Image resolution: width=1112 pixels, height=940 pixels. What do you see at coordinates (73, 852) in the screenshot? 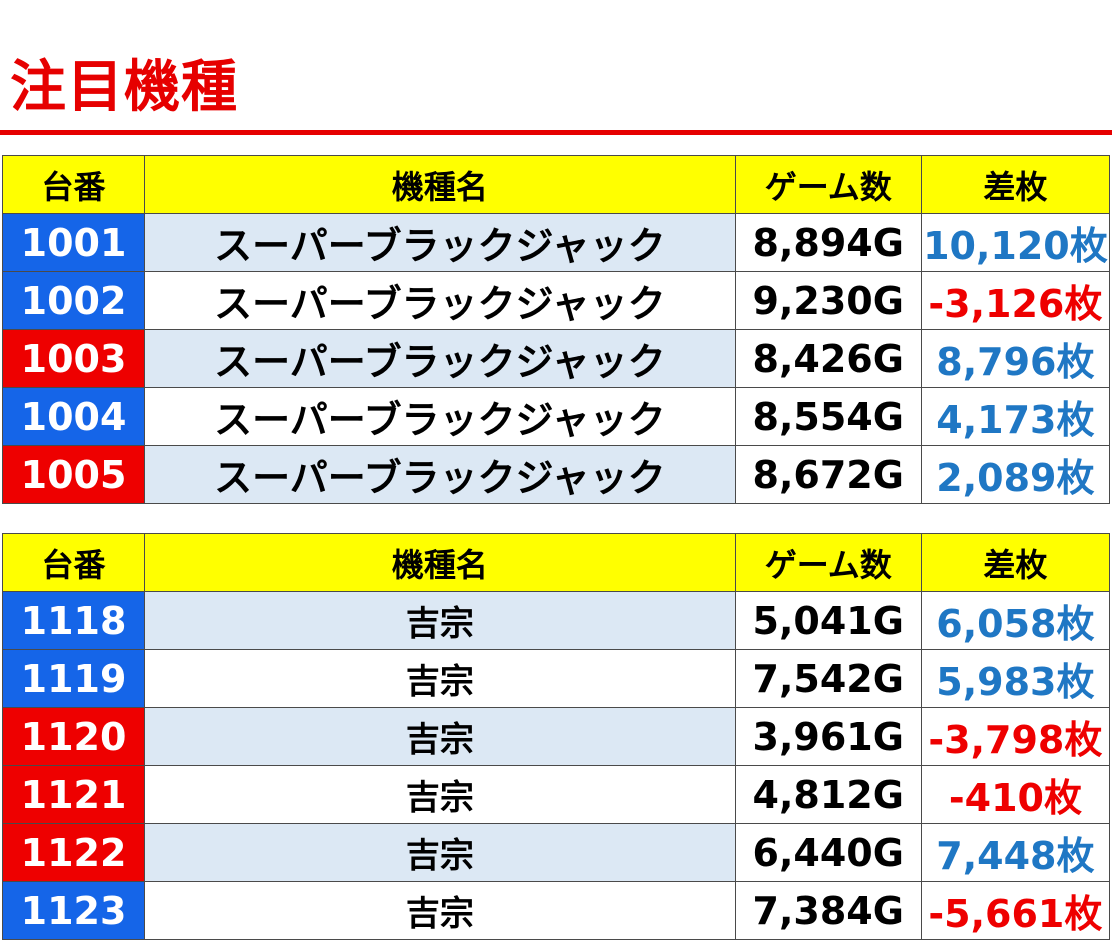
I see `machine-number-cell: 1122` at bounding box center [73, 852].